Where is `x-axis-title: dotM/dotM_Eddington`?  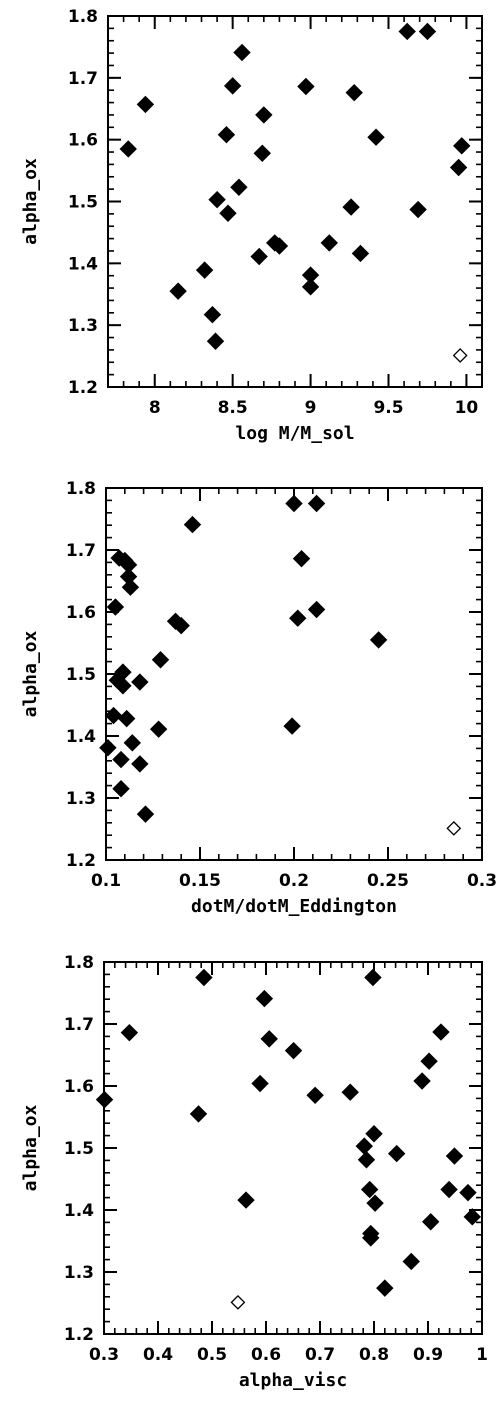
x-axis-title: dotM/dotM_Eddington is located at coordinates (294, 906).